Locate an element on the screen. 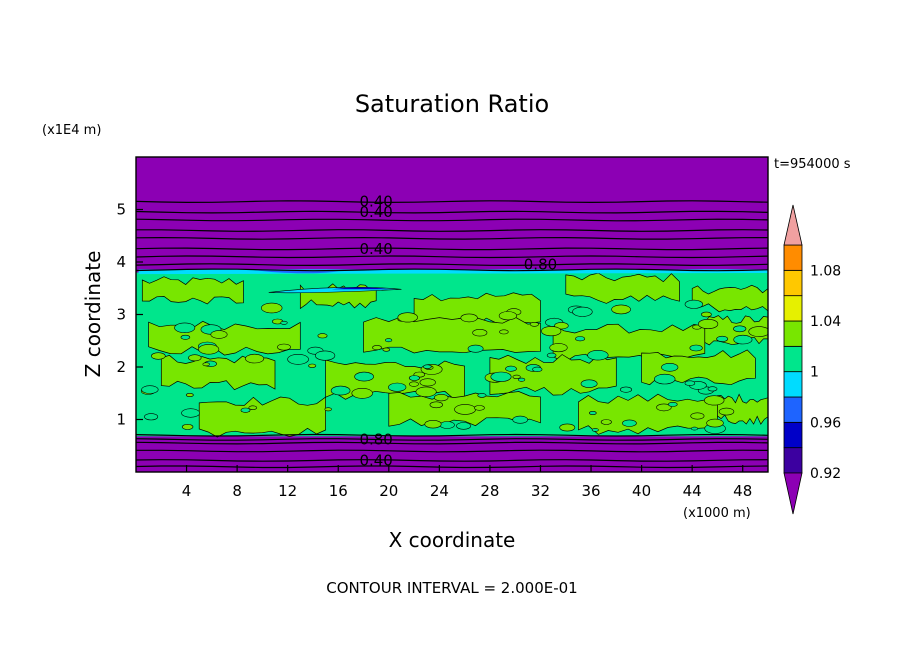  x-tick-label: 48 is located at coordinates (742, 491).